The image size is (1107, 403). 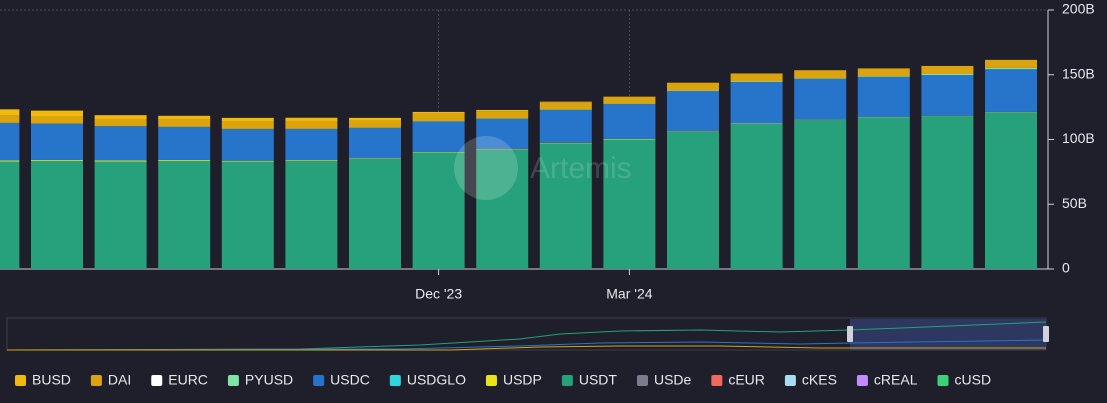 What do you see at coordinates (1066, 268) in the screenshot?
I see `y-tick-label: 0` at bounding box center [1066, 268].